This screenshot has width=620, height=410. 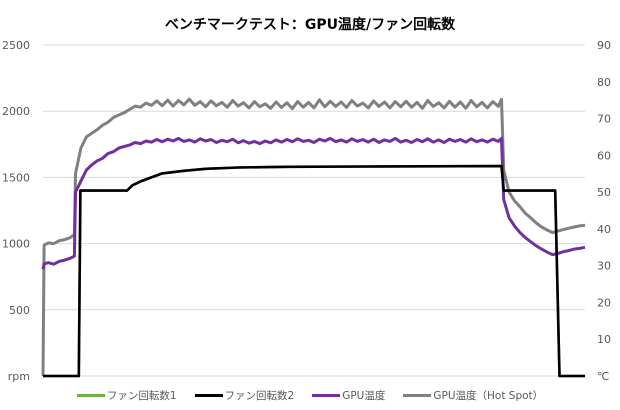 I want to click on y2-tick-label: 40, so click(x=604, y=229).